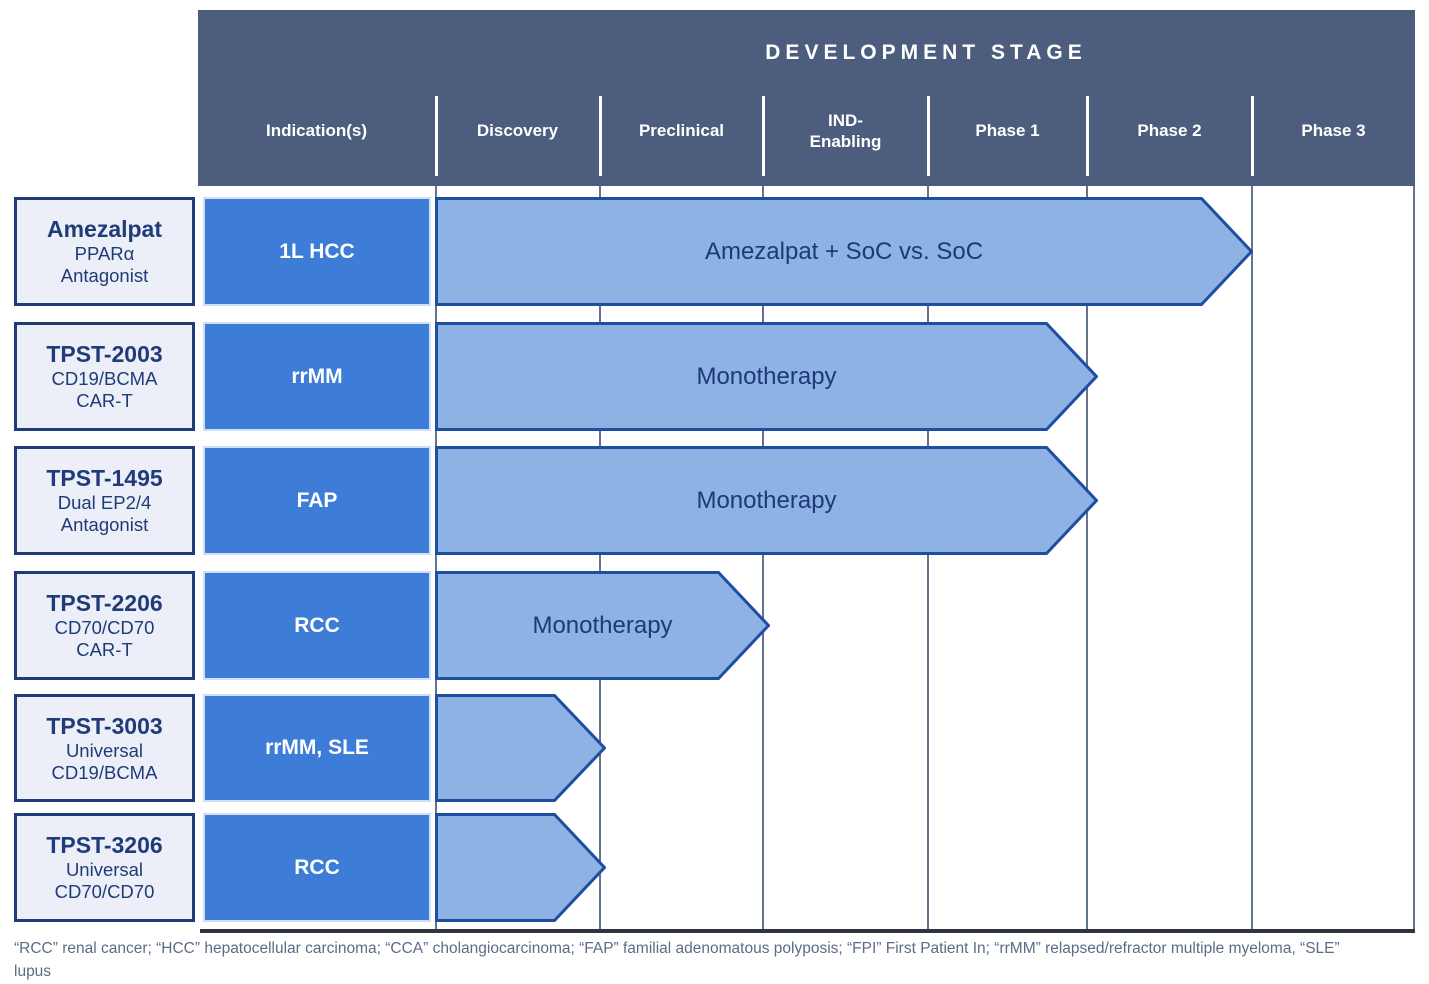  Describe the element at coordinates (763, 558) in the screenshot. I see `grid-line-ind-enabling-start` at that location.